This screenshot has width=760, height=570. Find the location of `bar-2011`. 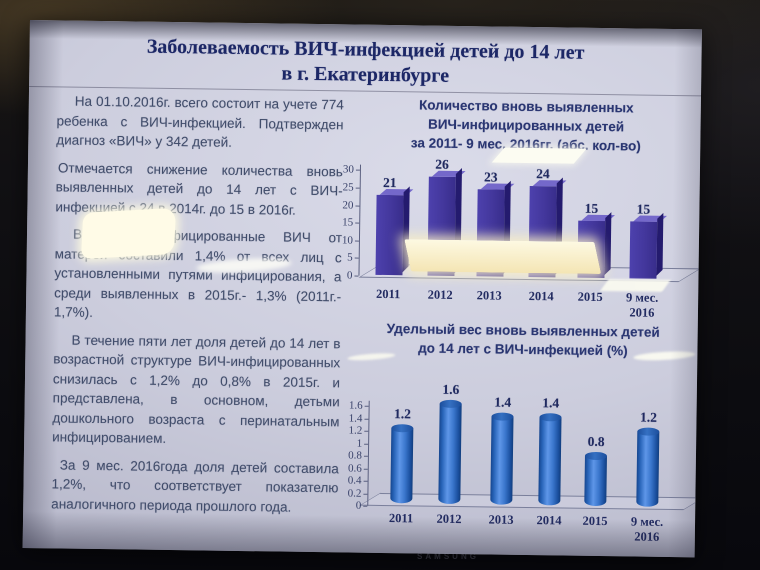

bar-2011 is located at coordinates (394, 231).